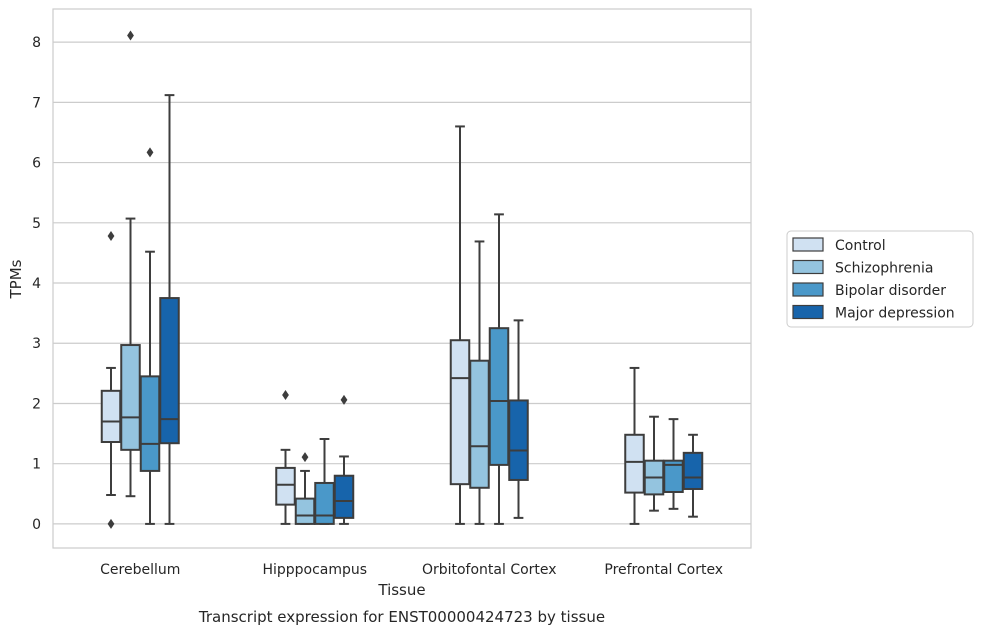 The width and height of the screenshot is (983, 634). I want to click on y-tick-label: 5, so click(36, 224).